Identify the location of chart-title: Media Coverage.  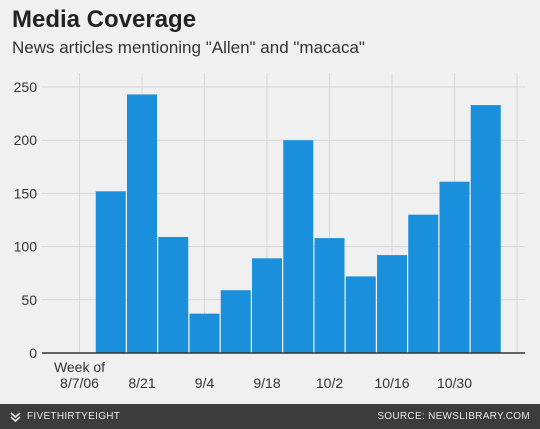
(104, 19).